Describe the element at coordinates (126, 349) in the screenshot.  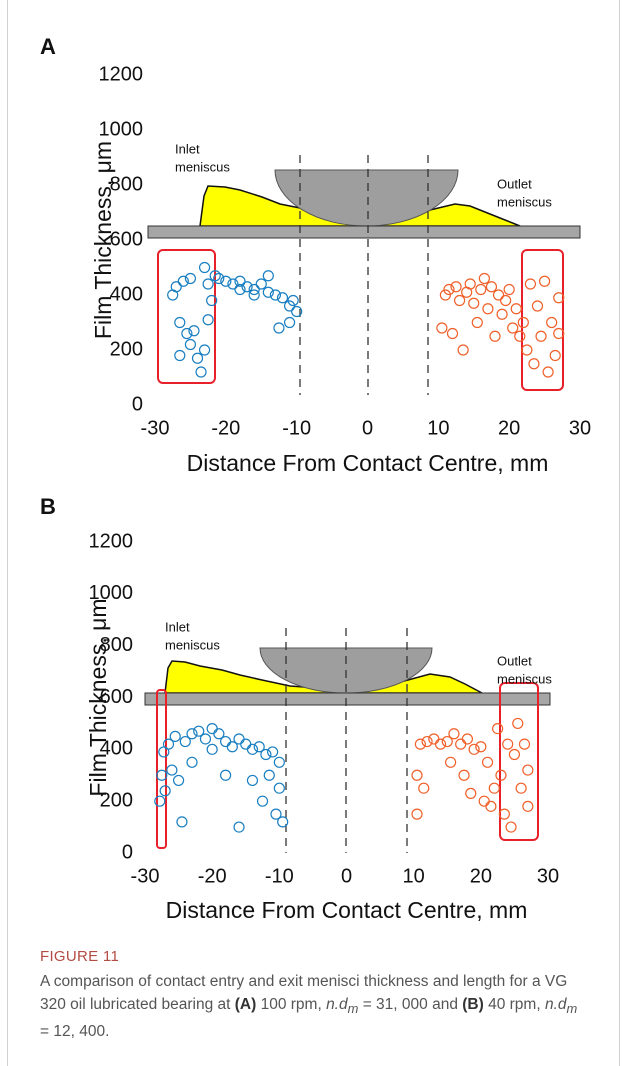
I see `y-tick-label: 200` at that location.